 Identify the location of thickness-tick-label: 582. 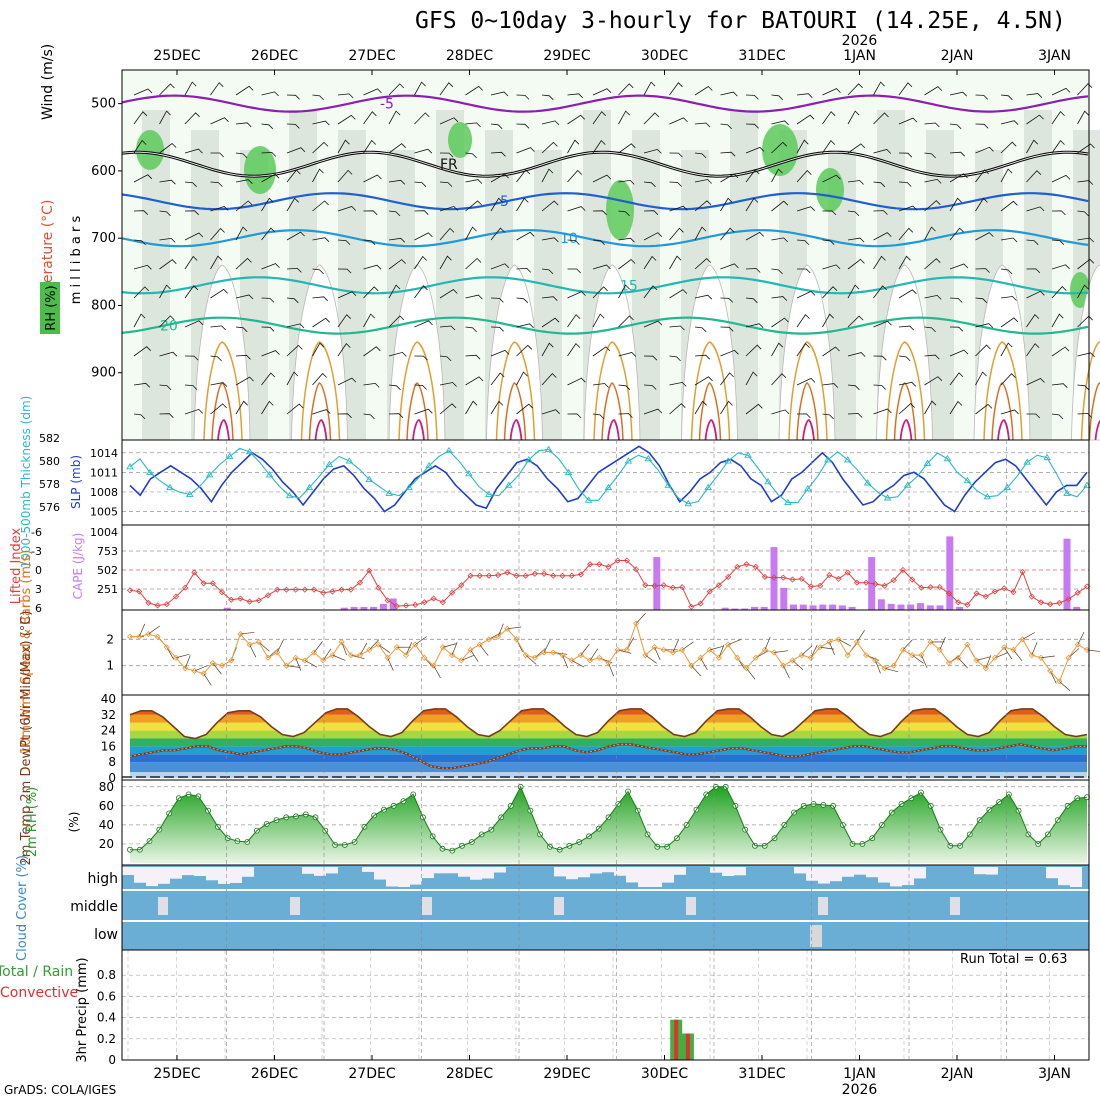
(49, 438).